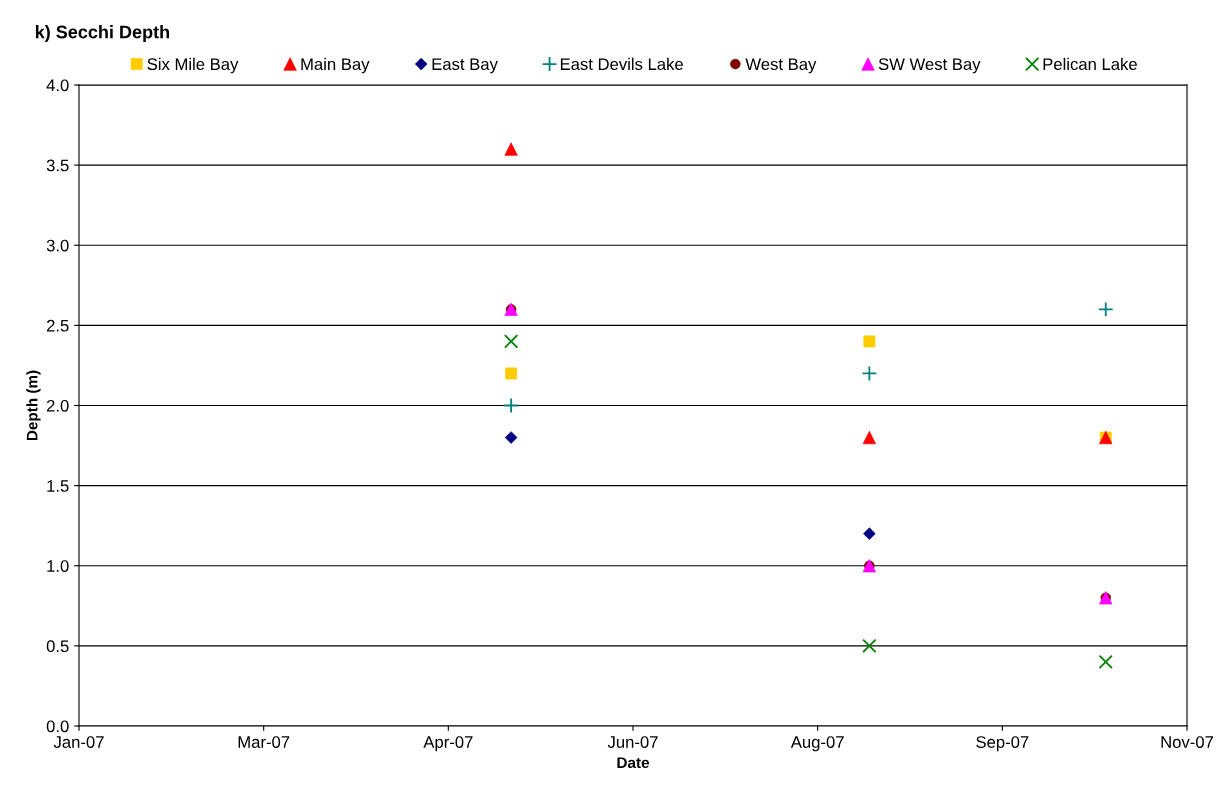  What do you see at coordinates (1090, 64) in the screenshot?
I see `legend-label: Pelican Lake` at bounding box center [1090, 64].